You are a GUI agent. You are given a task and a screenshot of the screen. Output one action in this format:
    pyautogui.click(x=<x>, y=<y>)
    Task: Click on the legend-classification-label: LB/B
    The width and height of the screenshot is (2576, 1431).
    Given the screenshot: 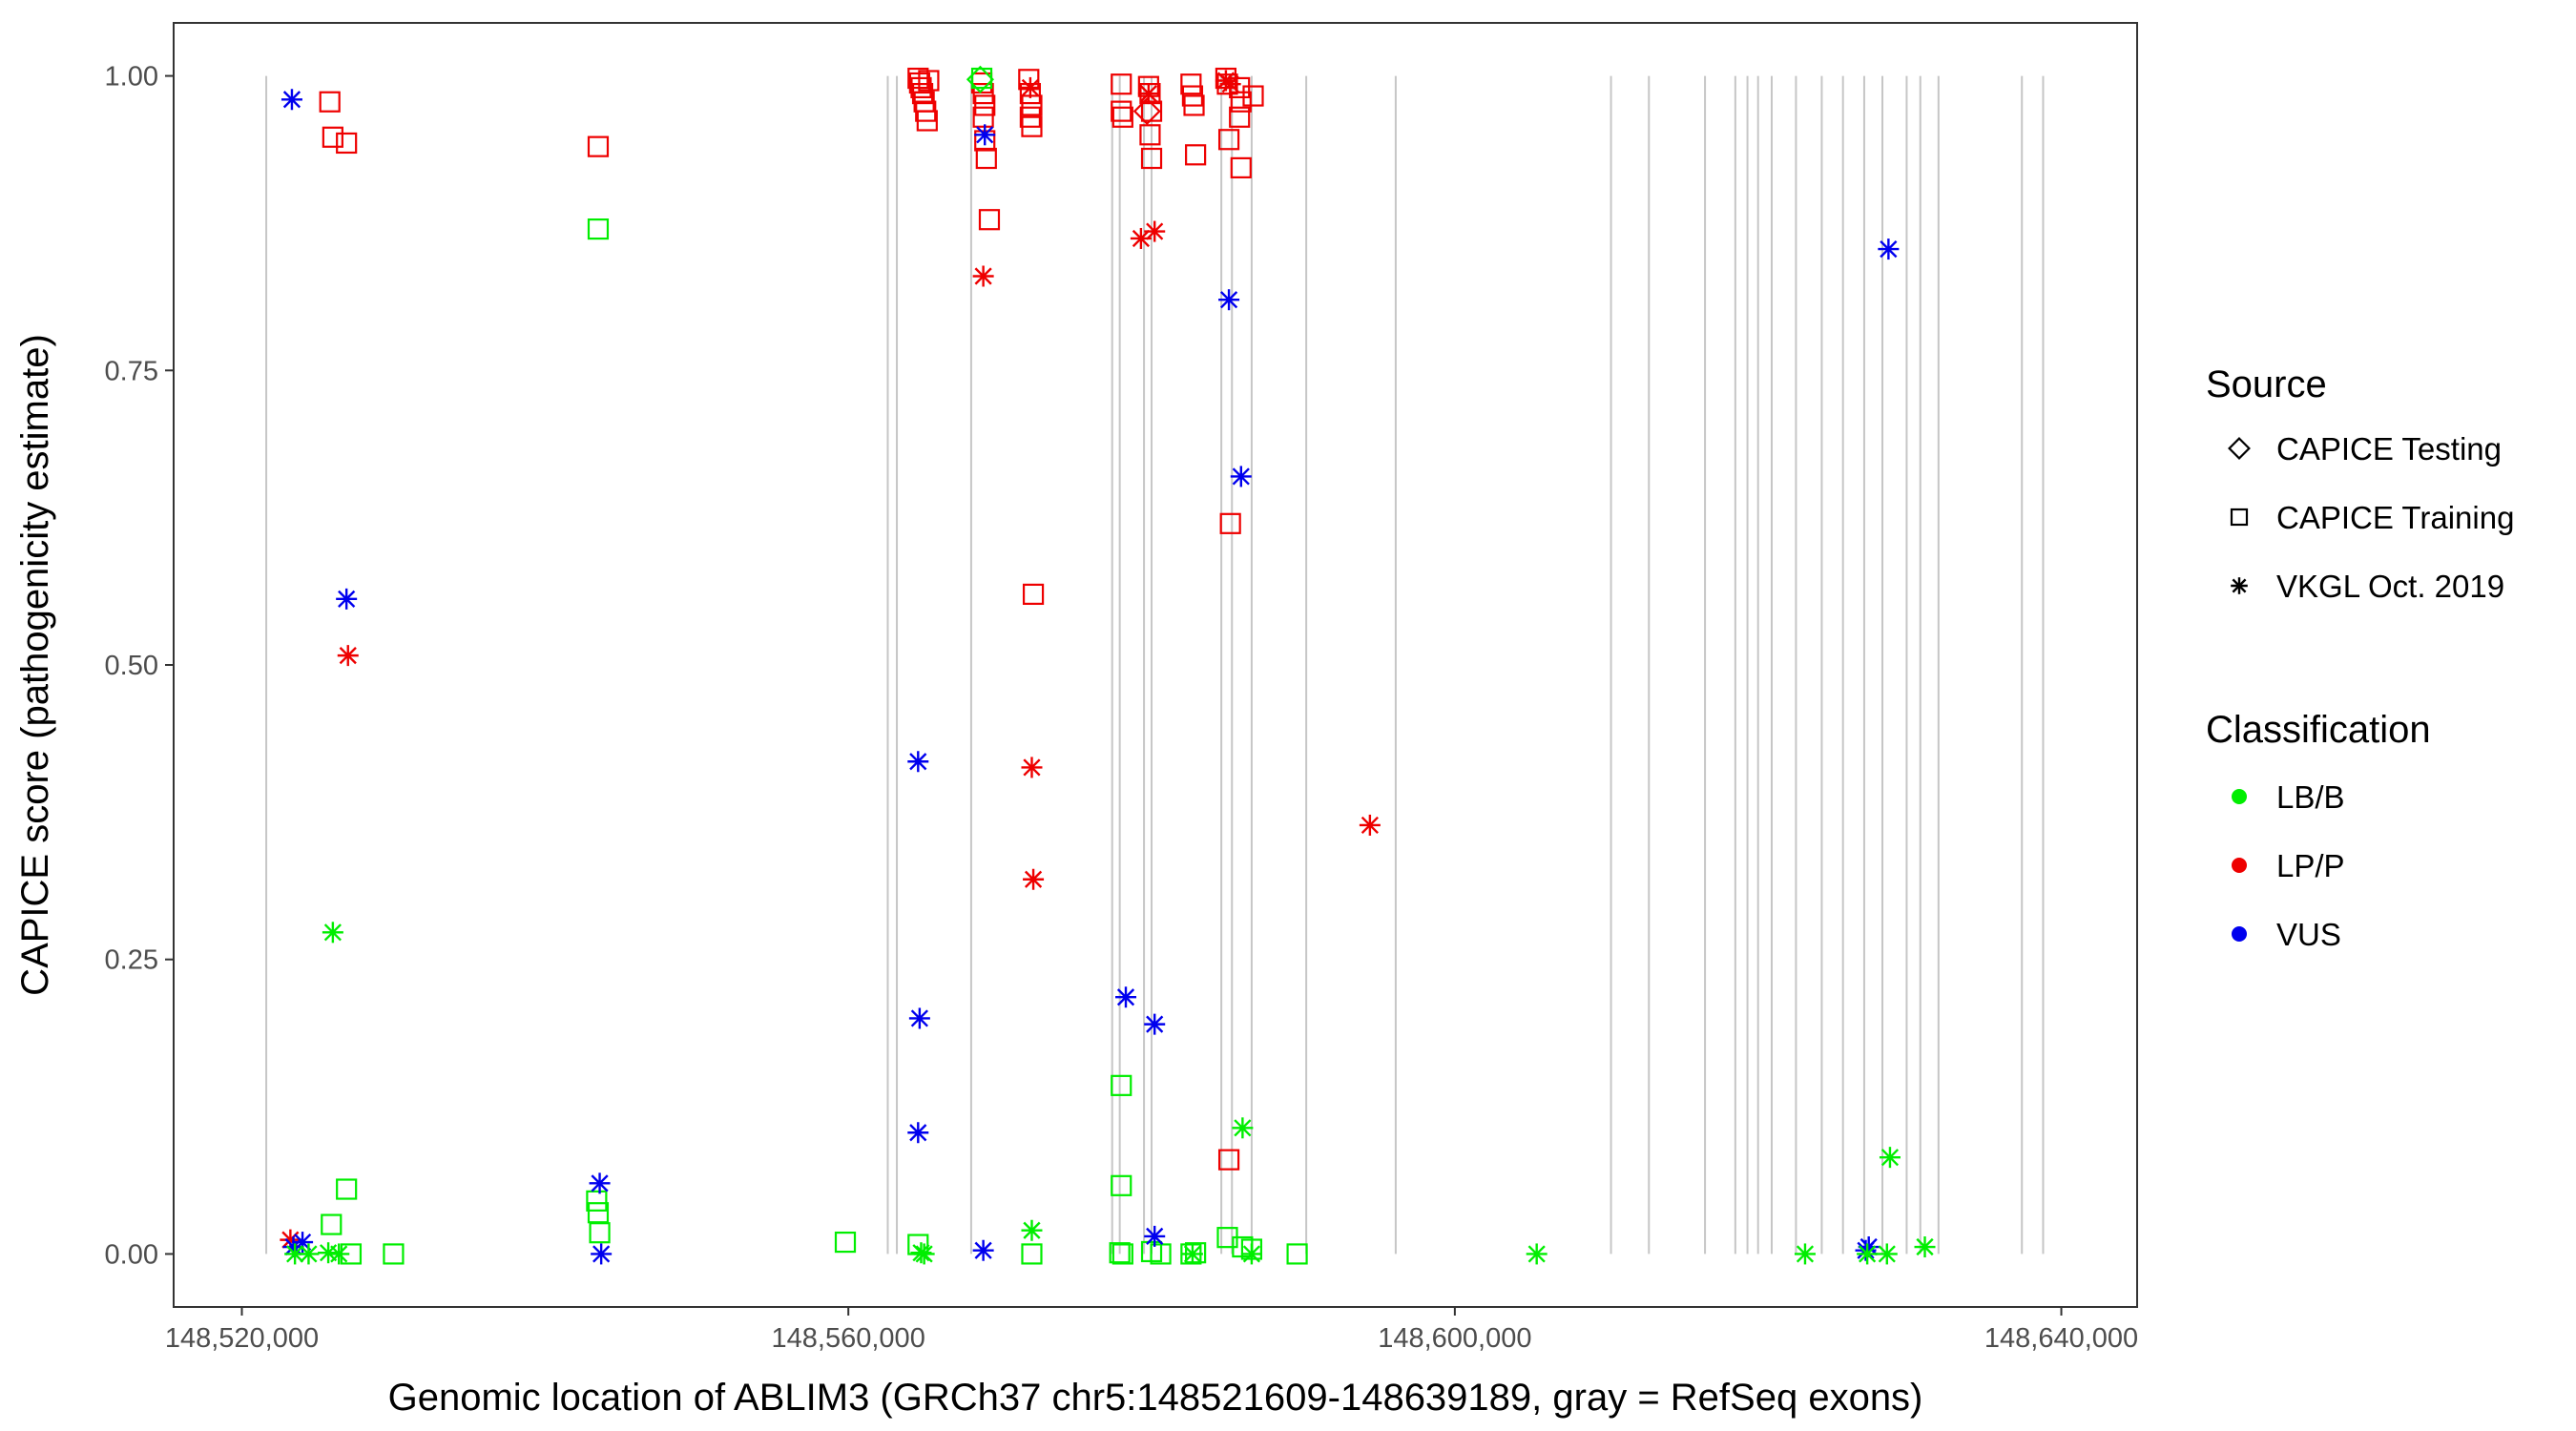 What is the action you would take?
    pyautogui.click(x=2310, y=797)
    